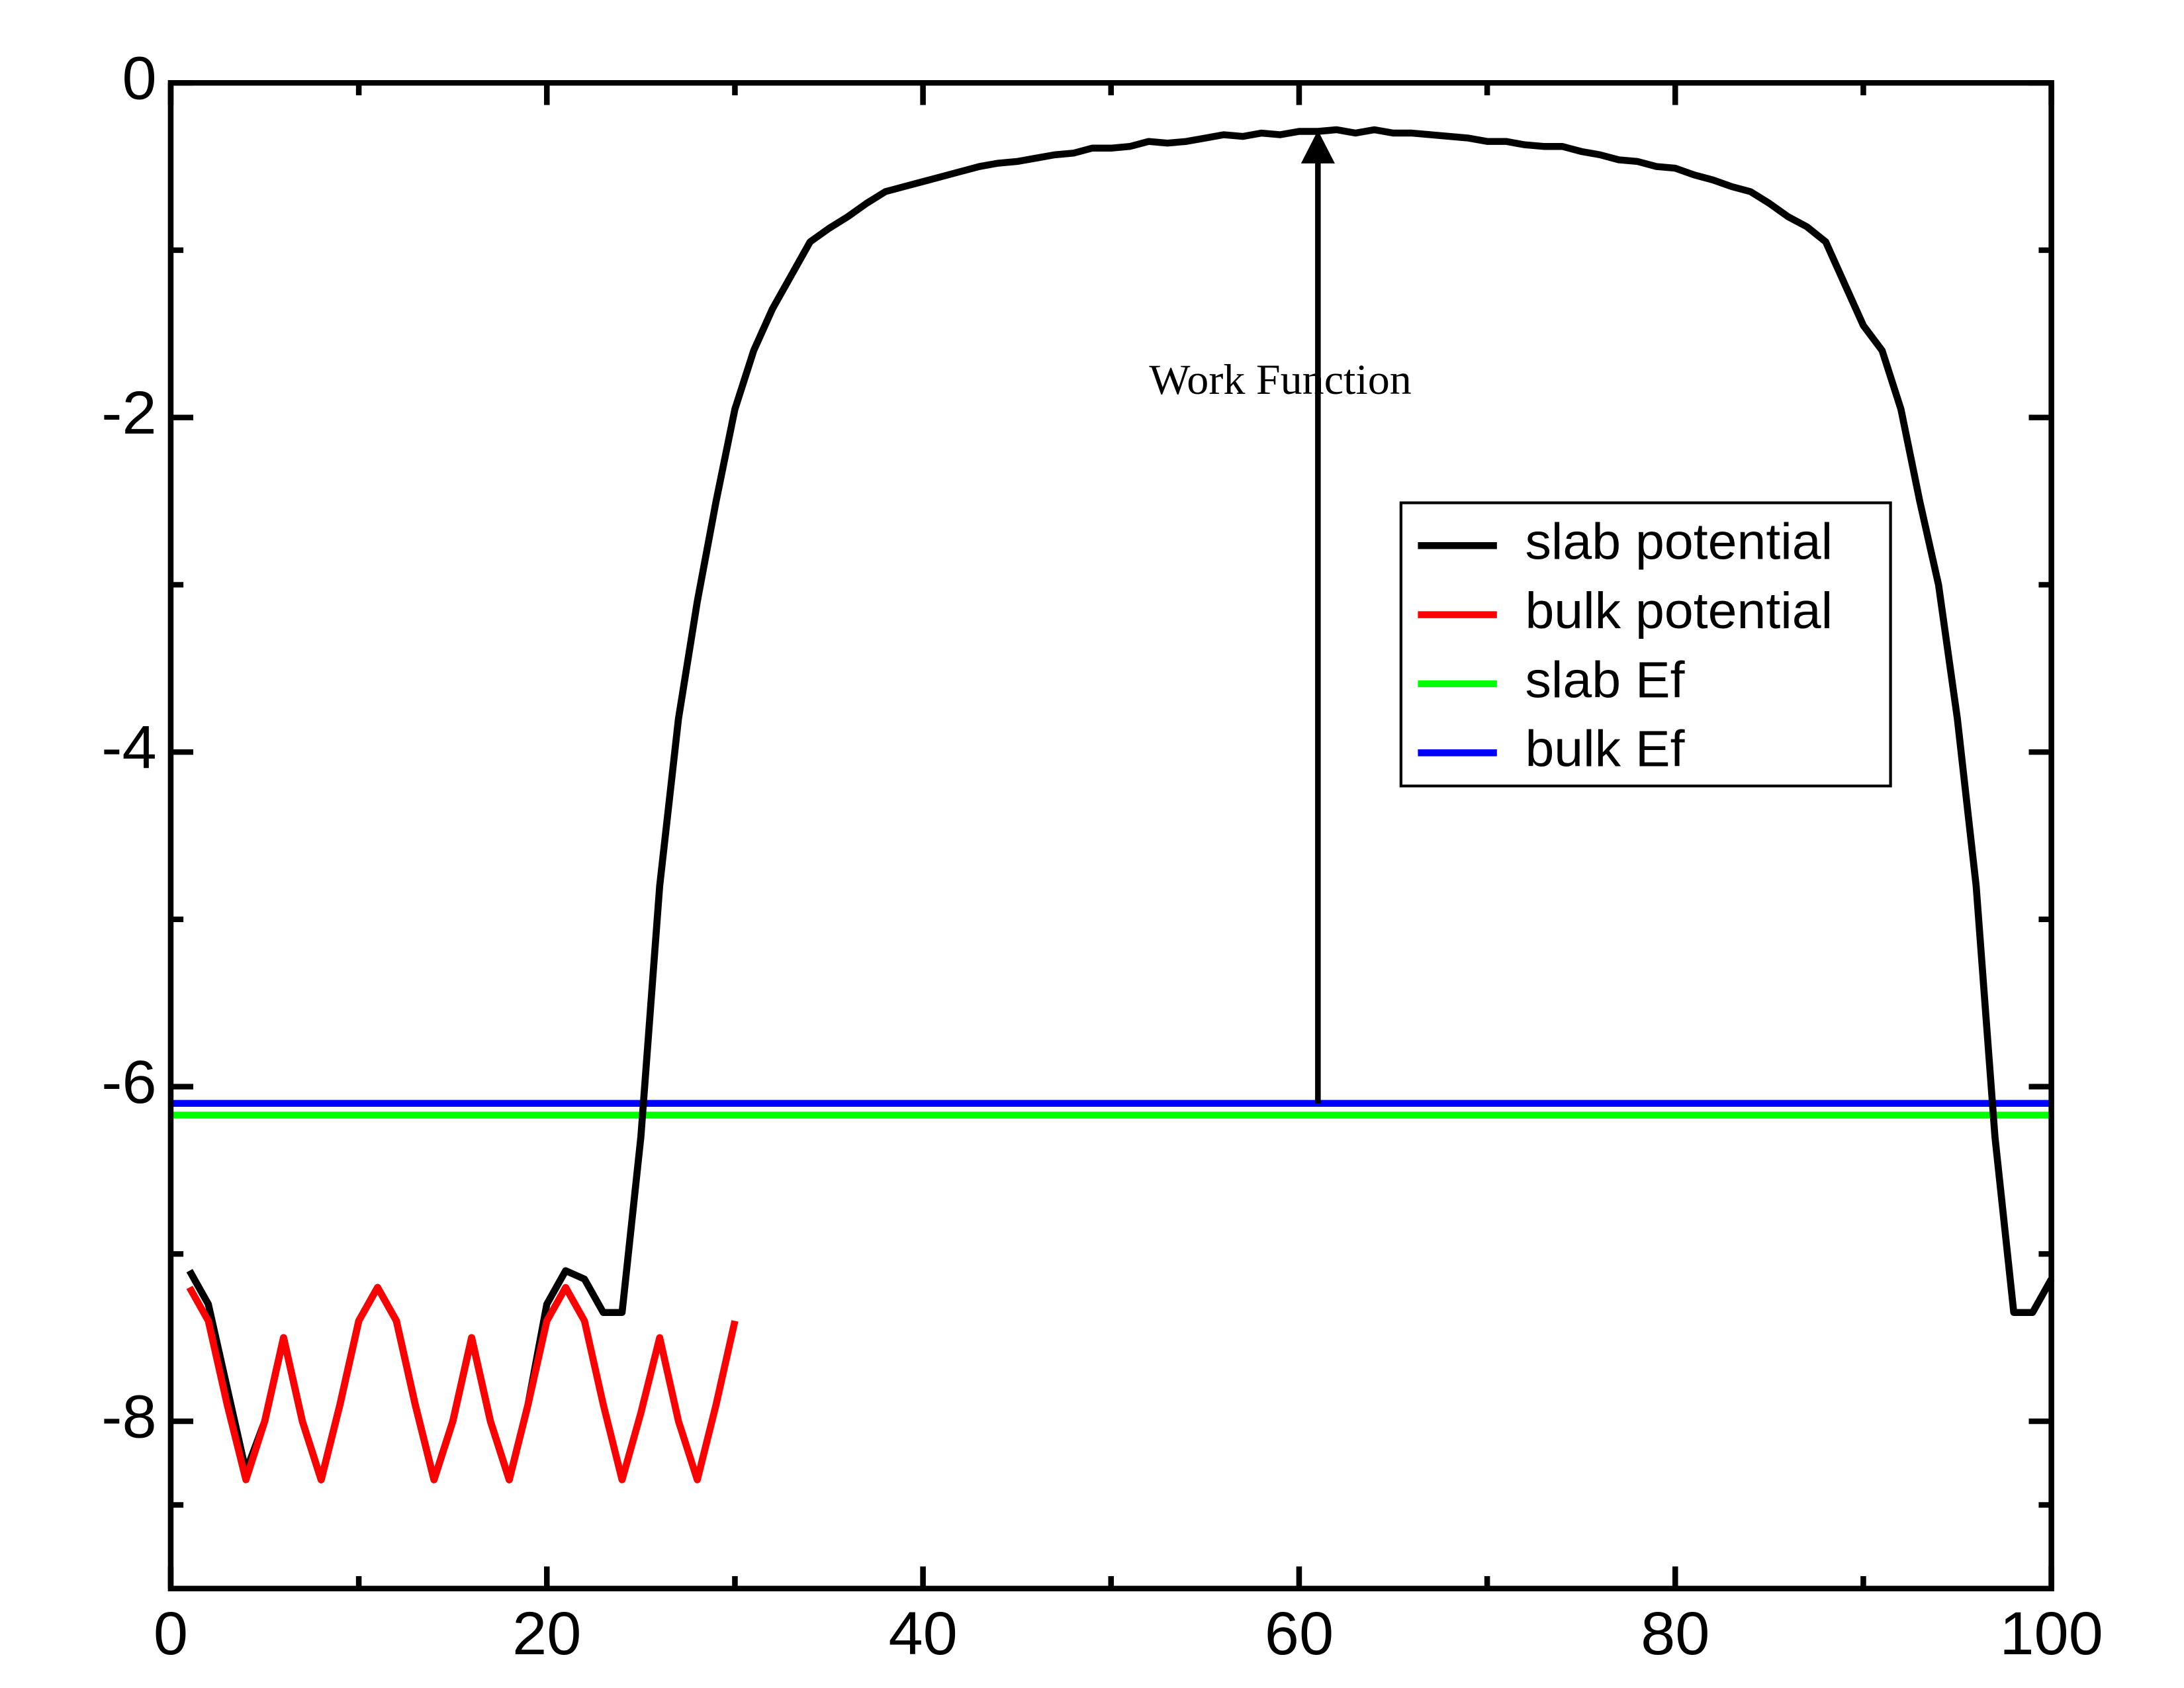 The image size is (2184, 1688). Describe the element at coordinates (128, 747) in the screenshot. I see `y-tick-label: -4` at that location.